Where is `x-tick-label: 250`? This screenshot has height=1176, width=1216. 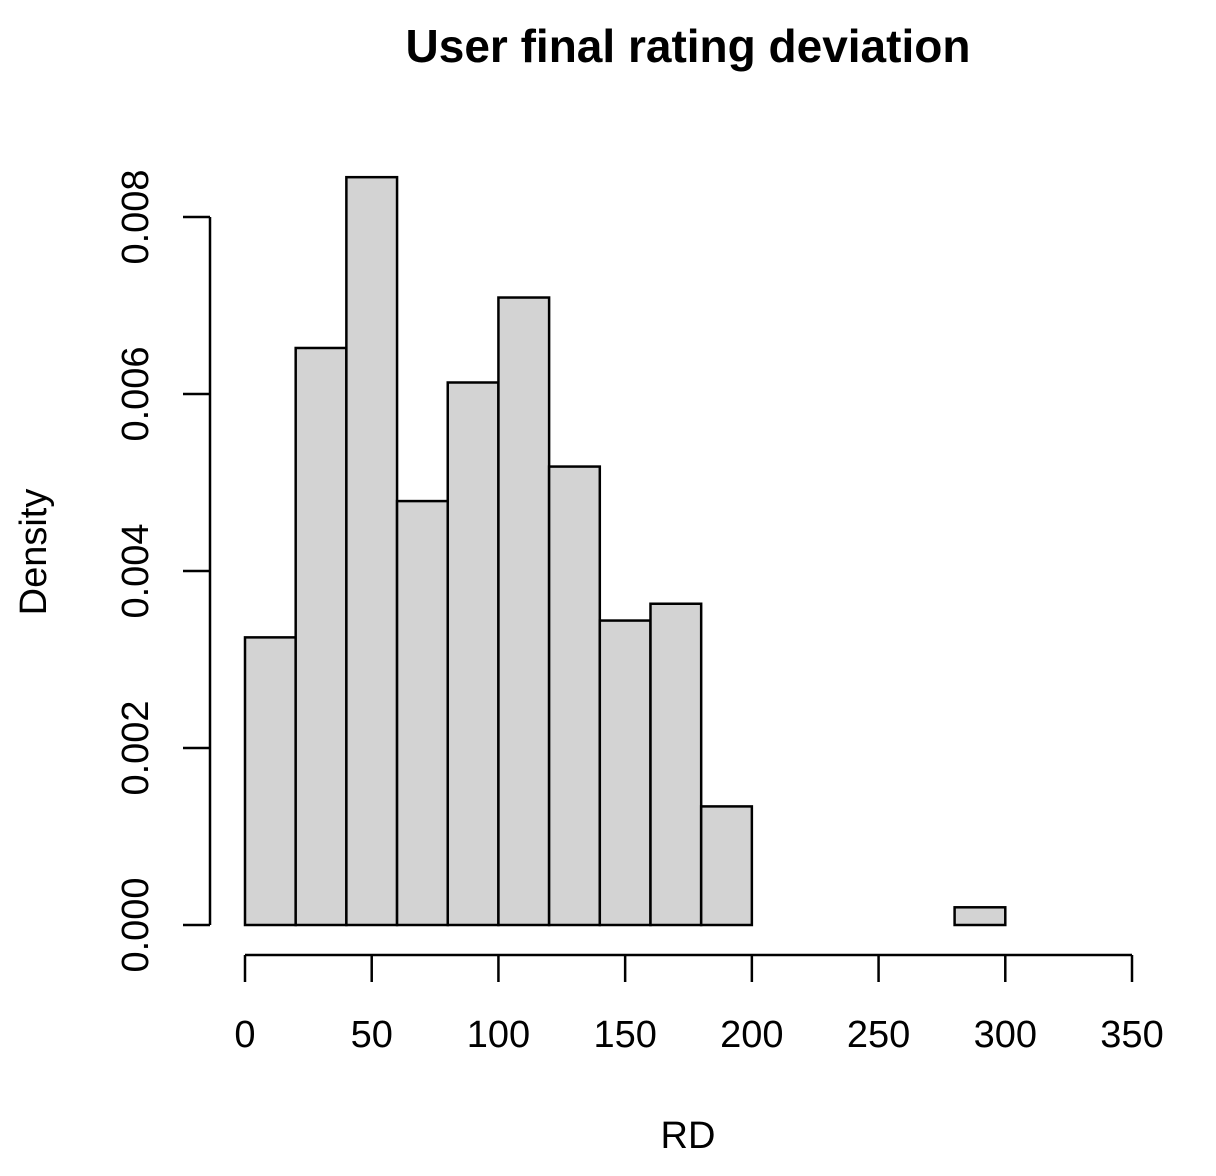
x-tick-label: 250 is located at coordinates (878, 1035).